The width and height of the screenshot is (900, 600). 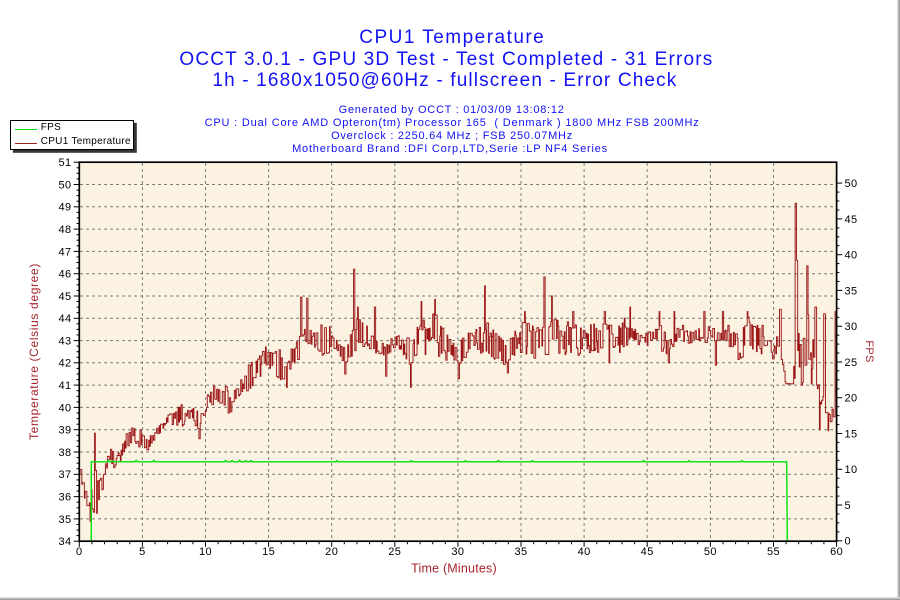 What do you see at coordinates (64, 542) in the screenshot?
I see `svg-text: 34` at bounding box center [64, 542].